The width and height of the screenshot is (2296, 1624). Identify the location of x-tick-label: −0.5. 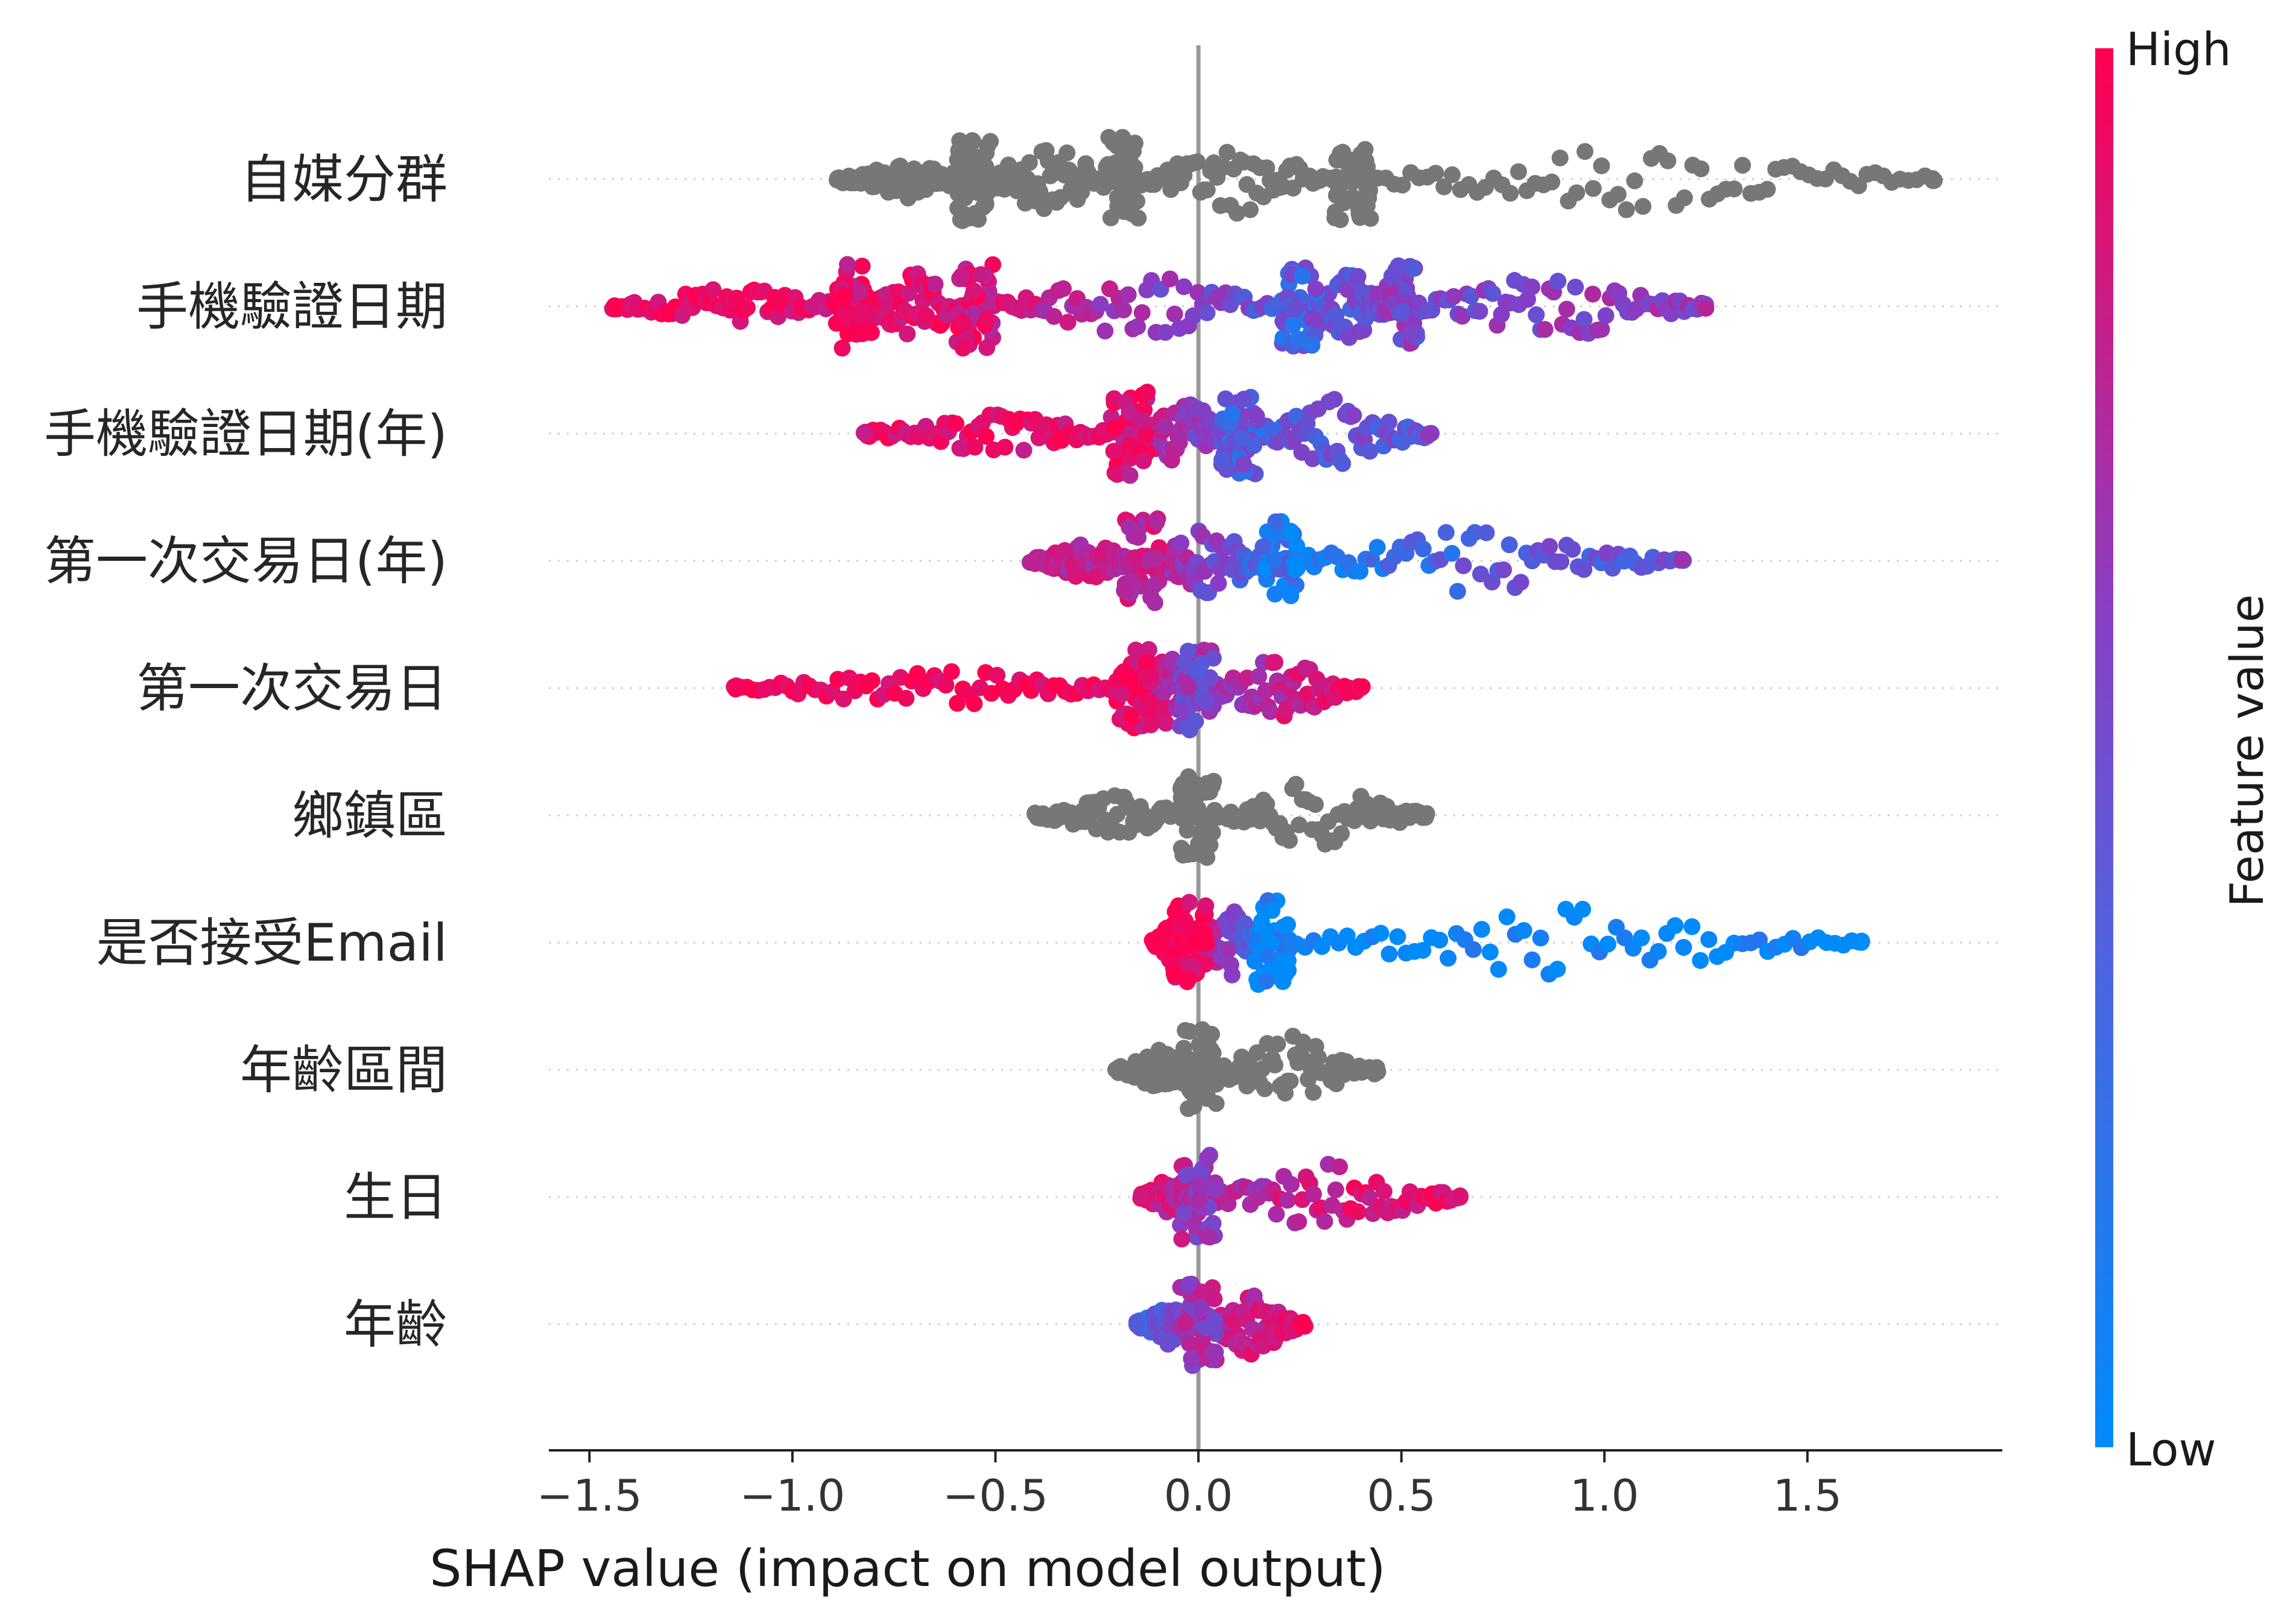
(995, 1495).